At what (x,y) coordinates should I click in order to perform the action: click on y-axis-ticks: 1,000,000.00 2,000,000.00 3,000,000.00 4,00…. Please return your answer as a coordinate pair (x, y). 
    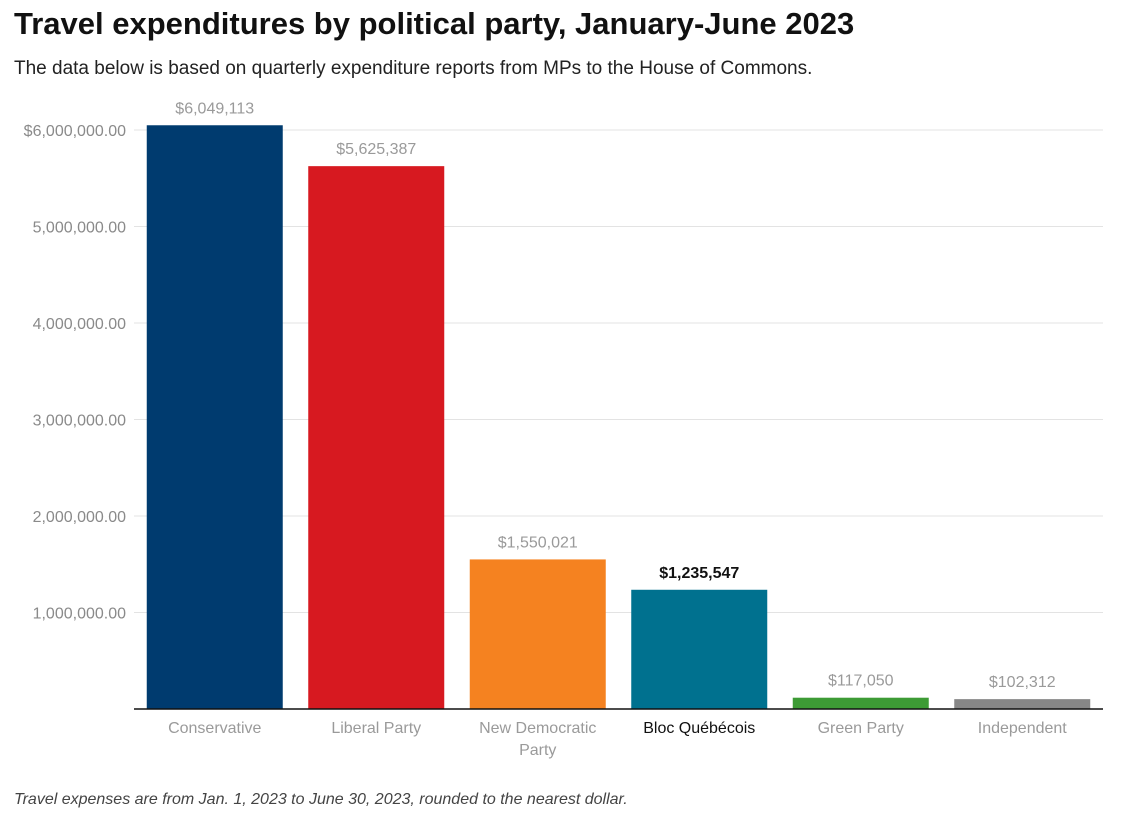
    Looking at the image, I should click on (75, 373).